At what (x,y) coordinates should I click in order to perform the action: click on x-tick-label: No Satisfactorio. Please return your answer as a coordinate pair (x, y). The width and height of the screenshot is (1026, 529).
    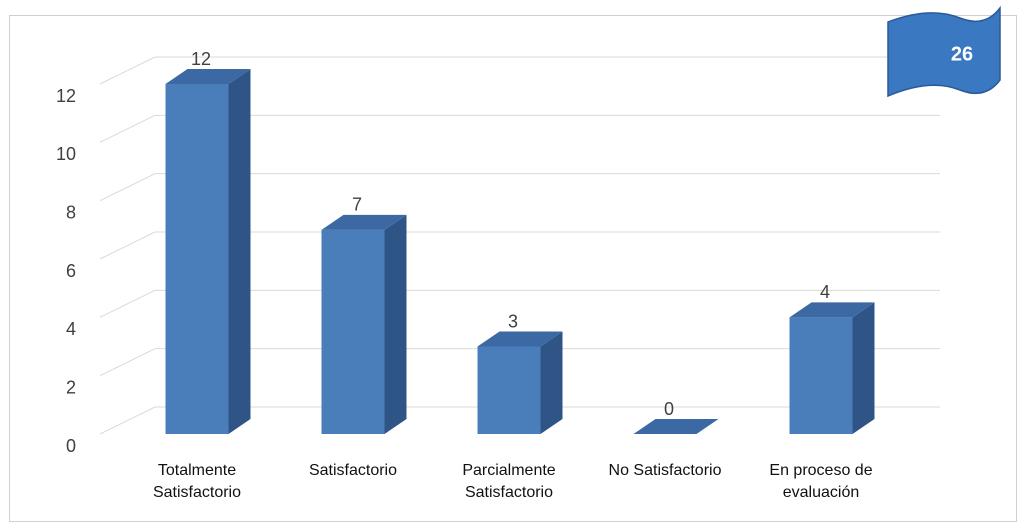
    Looking at the image, I should click on (665, 470).